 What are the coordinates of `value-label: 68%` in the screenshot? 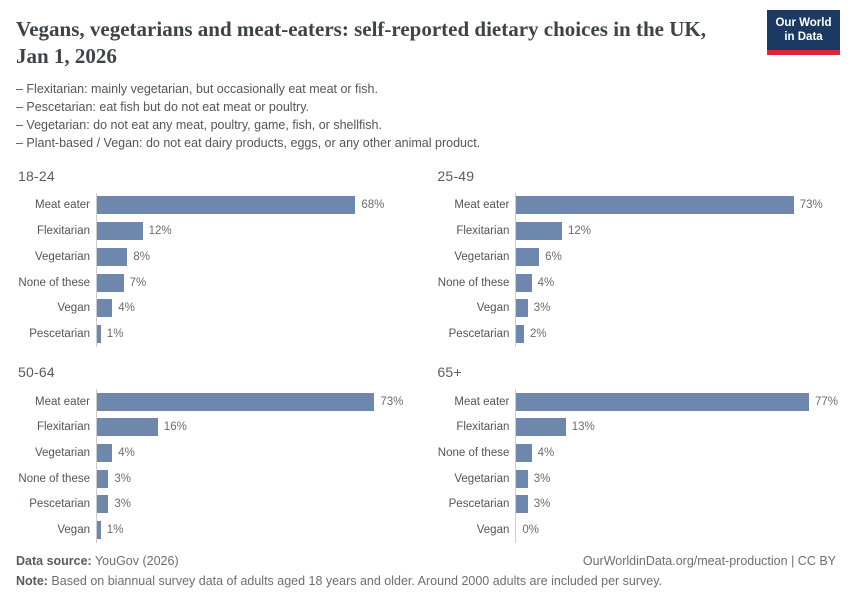 It's located at (373, 205).